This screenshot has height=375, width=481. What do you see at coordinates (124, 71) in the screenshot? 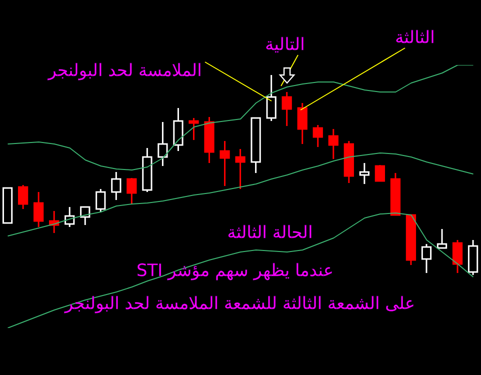
I see `annotation: الملامسة لحد البولنجر` at bounding box center [124, 71].